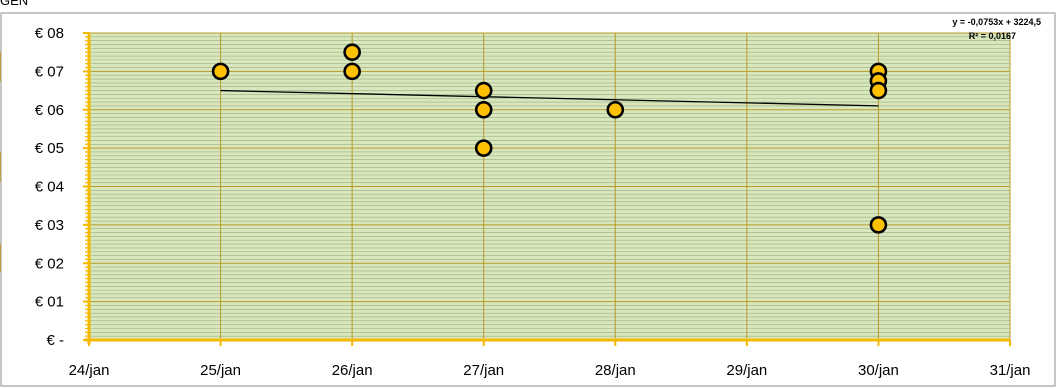 This screenshot has width=1058, height=388. I want to click on x-tick-label: 25/jan, so click(220, 370).